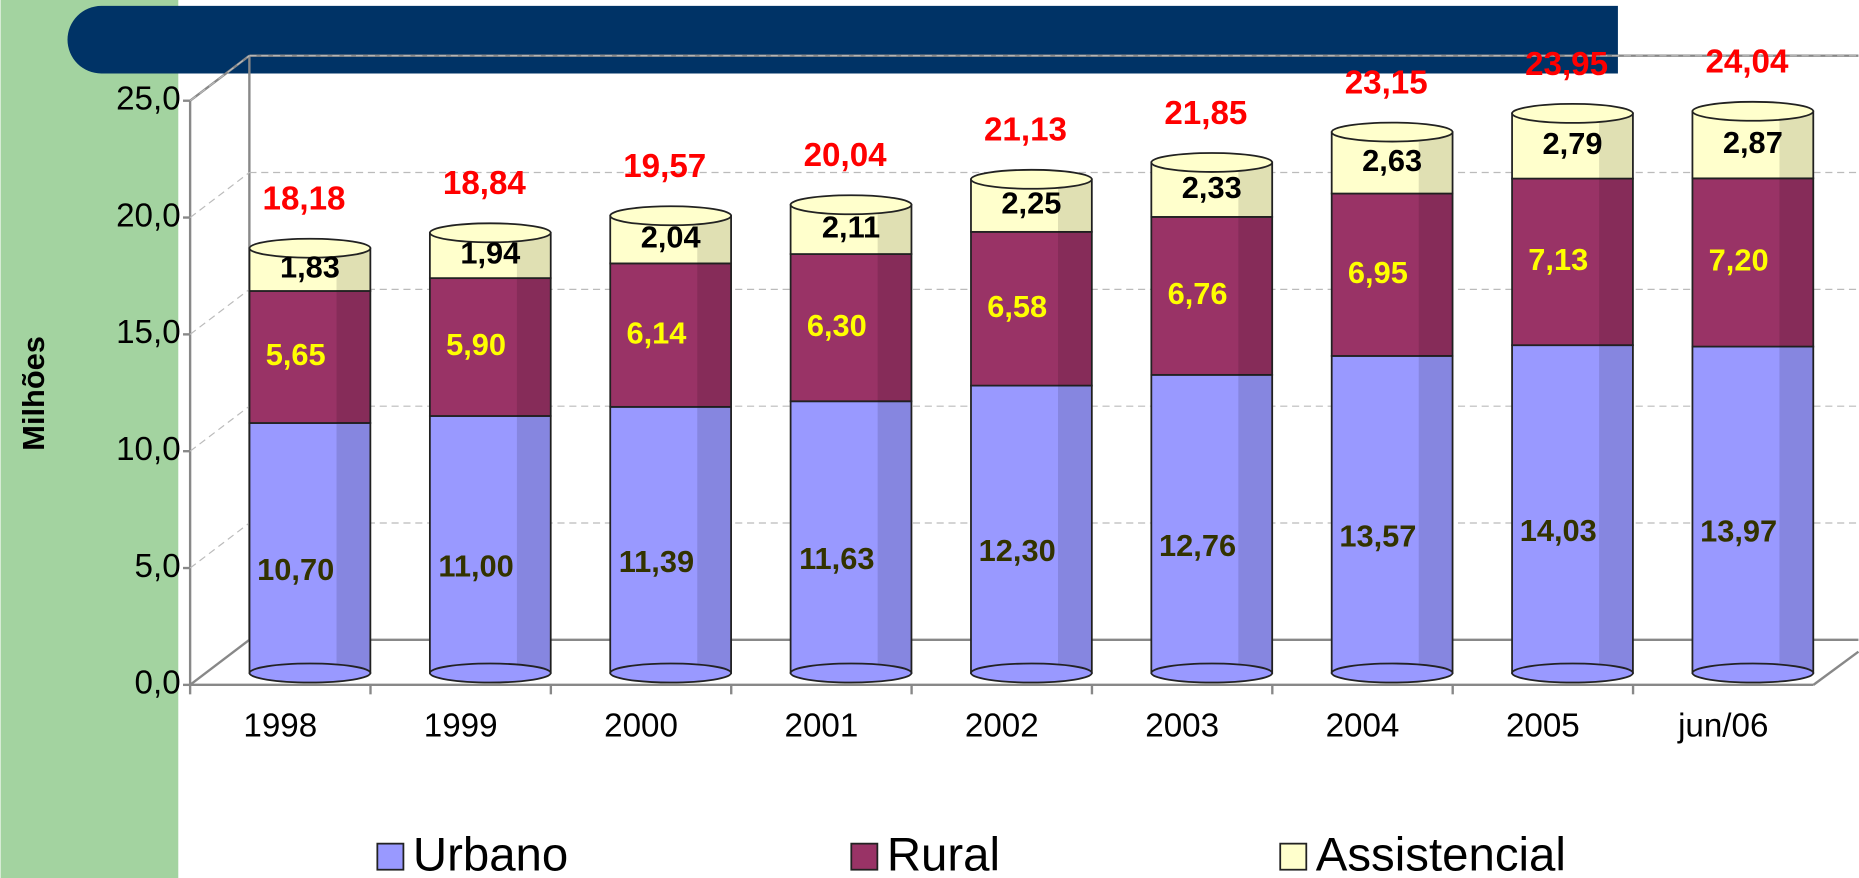 The height and width of the screenshot is (878, 1859). I want to click on total-label: 24,04, so click(1747, 62).